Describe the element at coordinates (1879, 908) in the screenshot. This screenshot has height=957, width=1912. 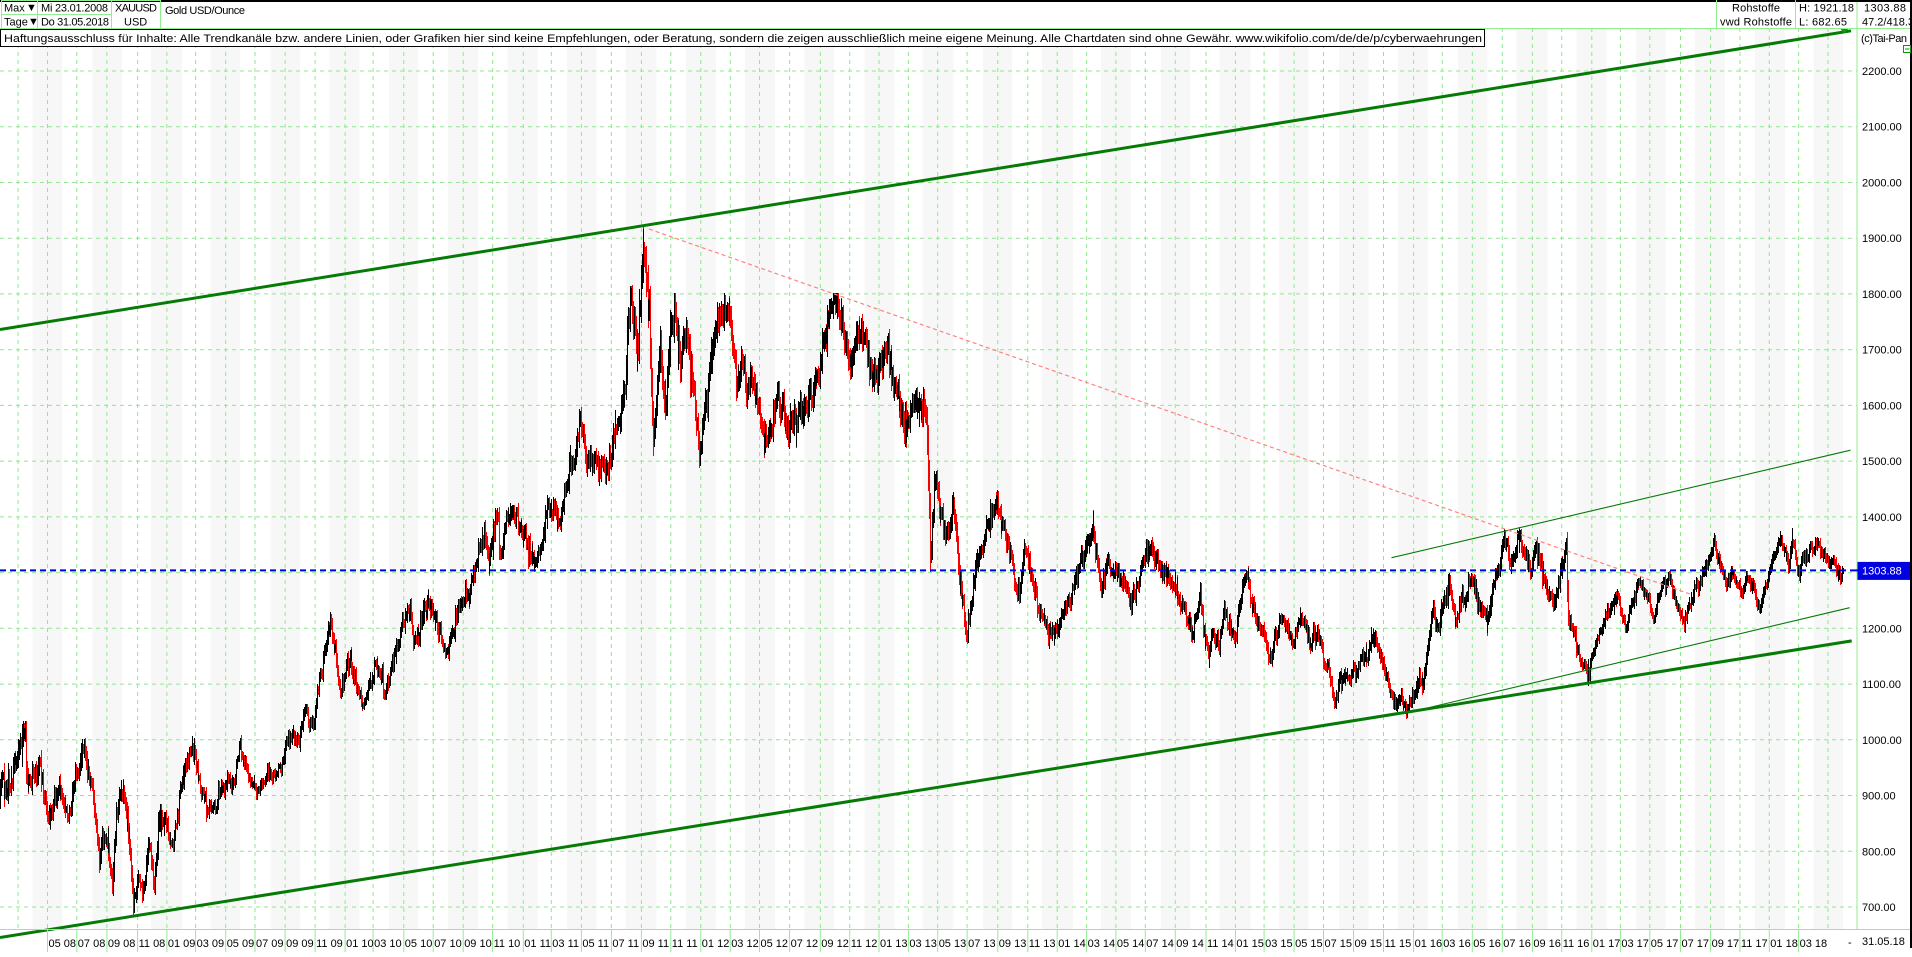
I see `svg-text: 700.00` at that location.